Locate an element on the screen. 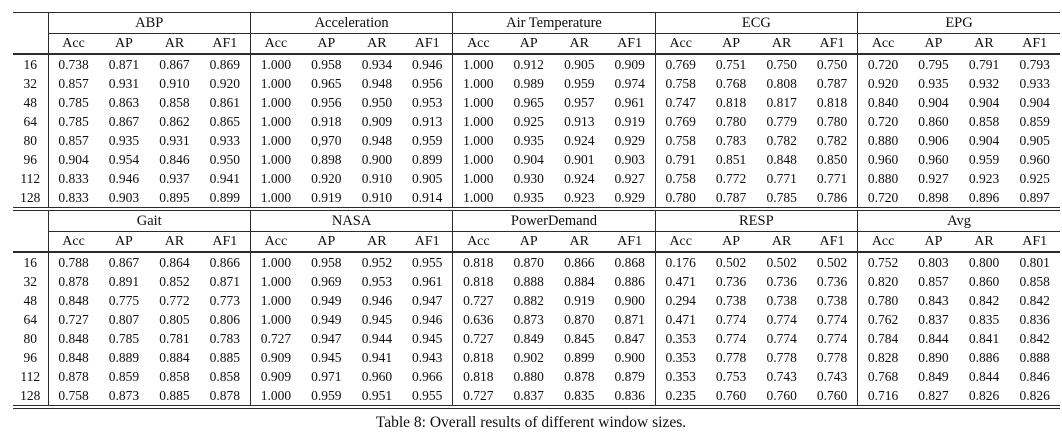 The height and width of the screenshot is (445, 1062). value-cell: 0.859 is located at coordinates (124, 376).